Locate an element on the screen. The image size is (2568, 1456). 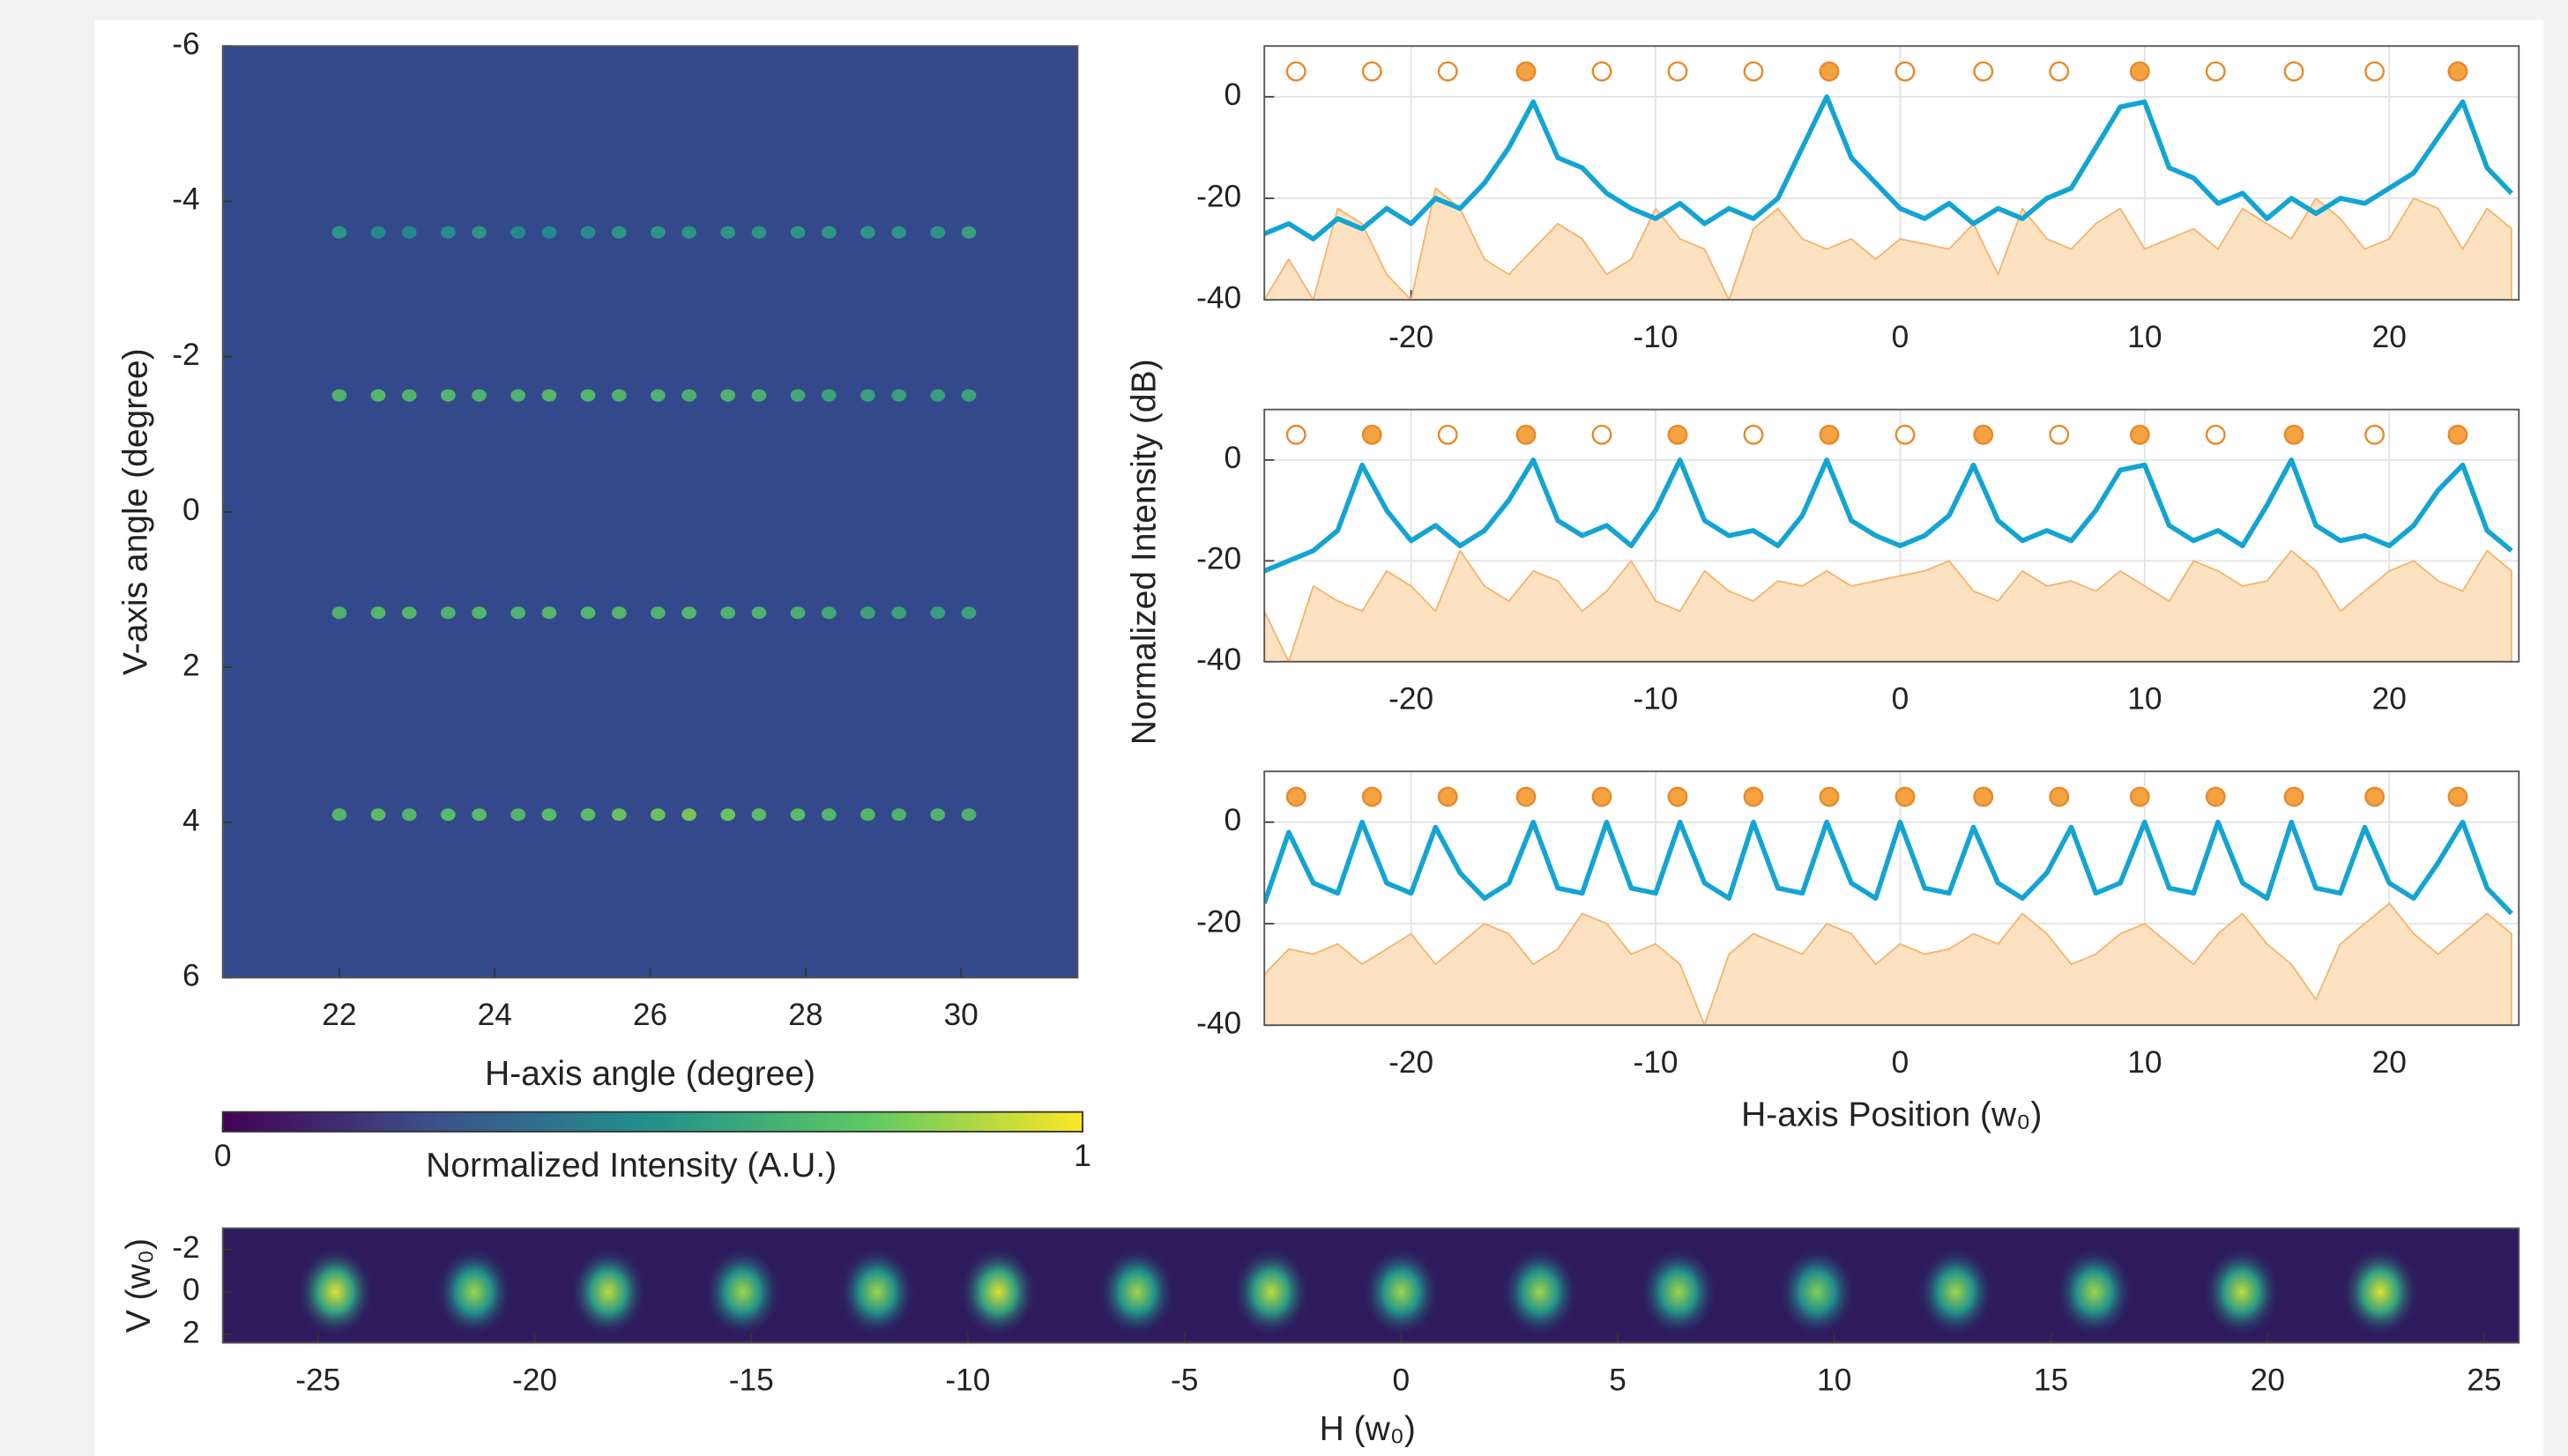
x-tick-label: 30 is located at coordinates (961, 1015).